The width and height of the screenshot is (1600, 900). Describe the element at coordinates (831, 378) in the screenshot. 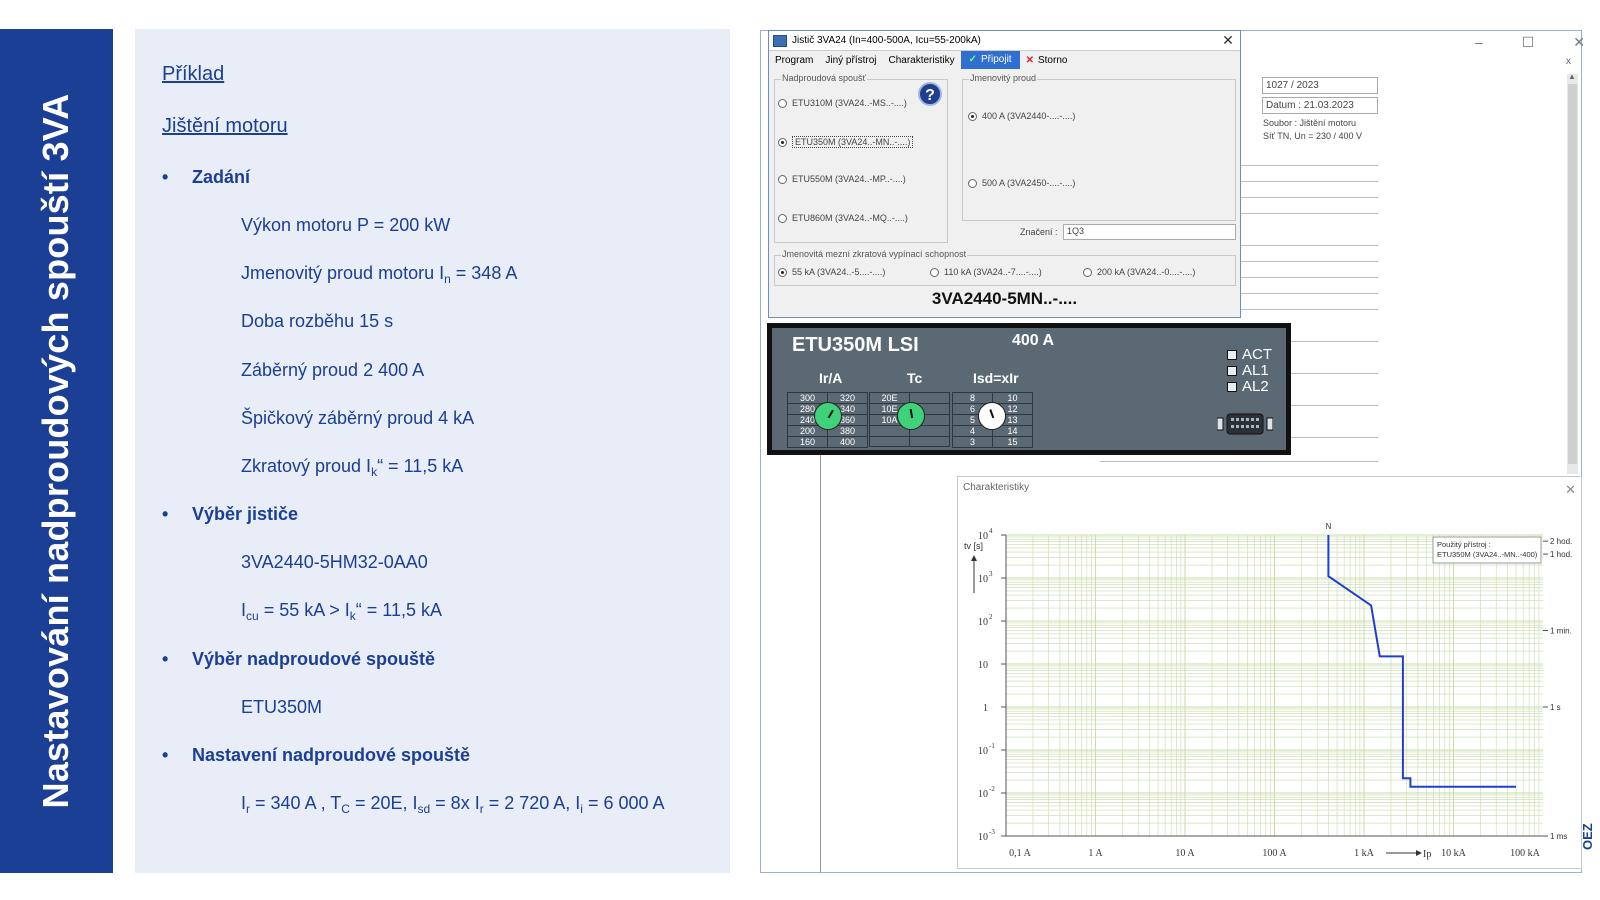

I see `etu-col-ir: Ir/A` at that location.